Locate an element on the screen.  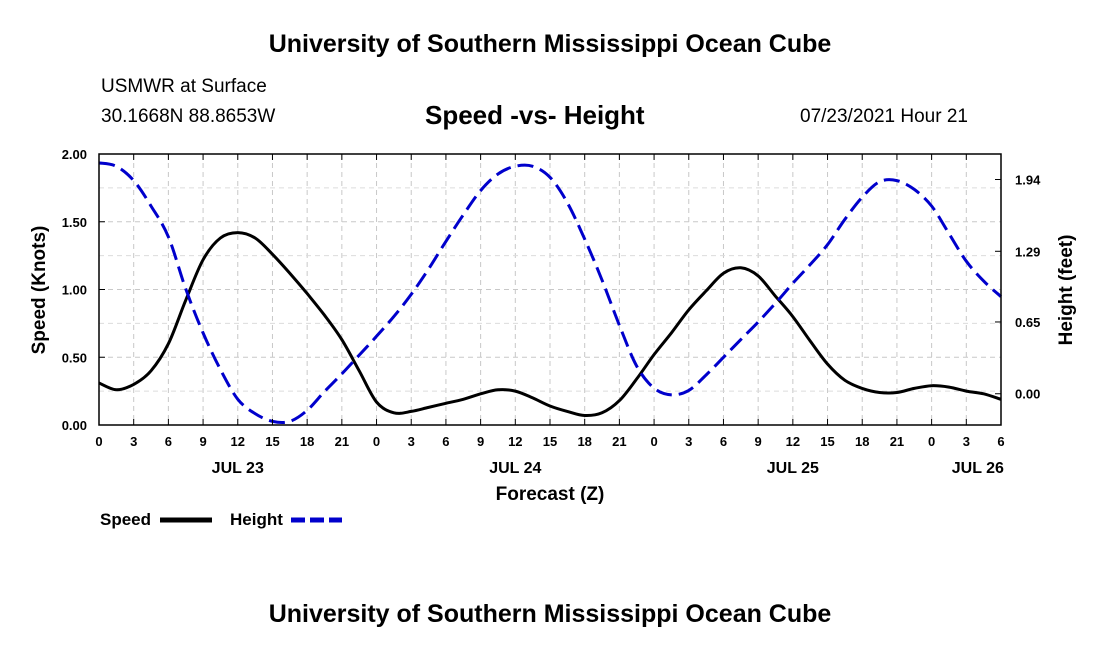
y-tick-label: 1.50 is located at coordinates (74, 222).